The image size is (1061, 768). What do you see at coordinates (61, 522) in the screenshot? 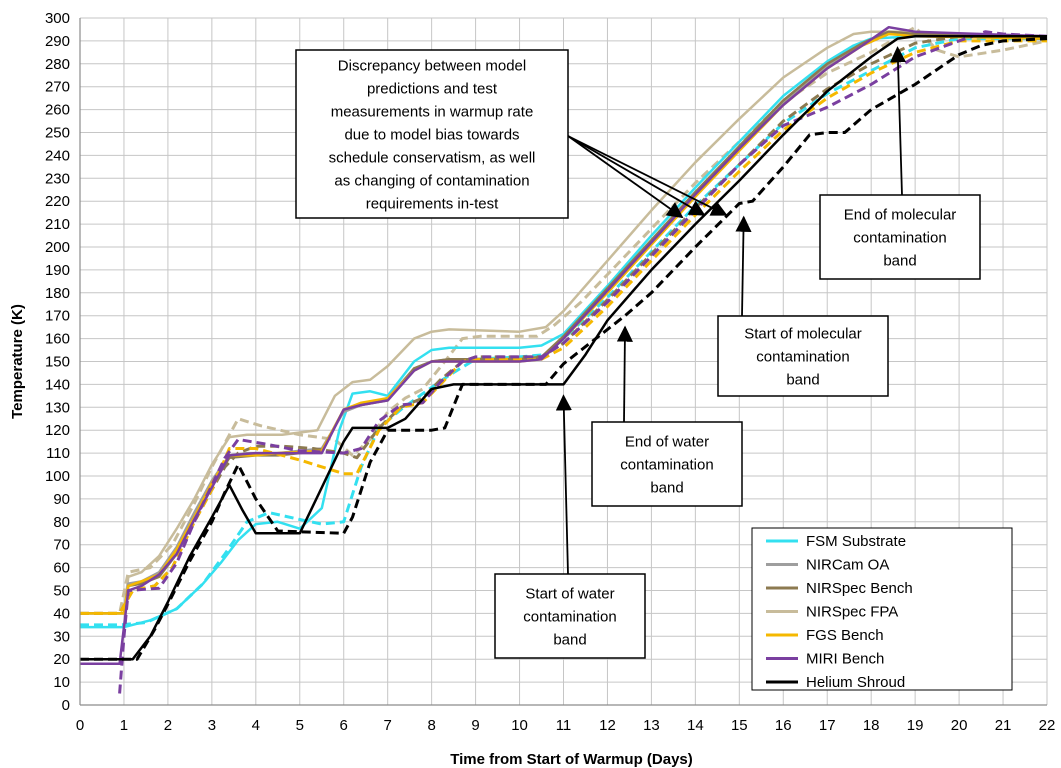
I see `y-tick-label: 80` at bounding box center [61, 522].